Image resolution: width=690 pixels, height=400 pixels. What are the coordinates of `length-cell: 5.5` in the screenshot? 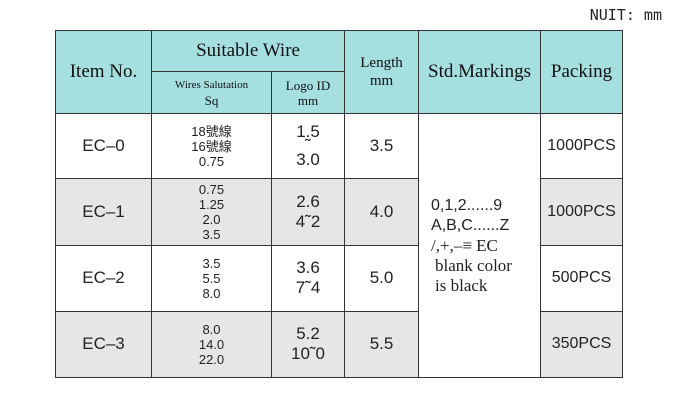 It's located at (382, 344).